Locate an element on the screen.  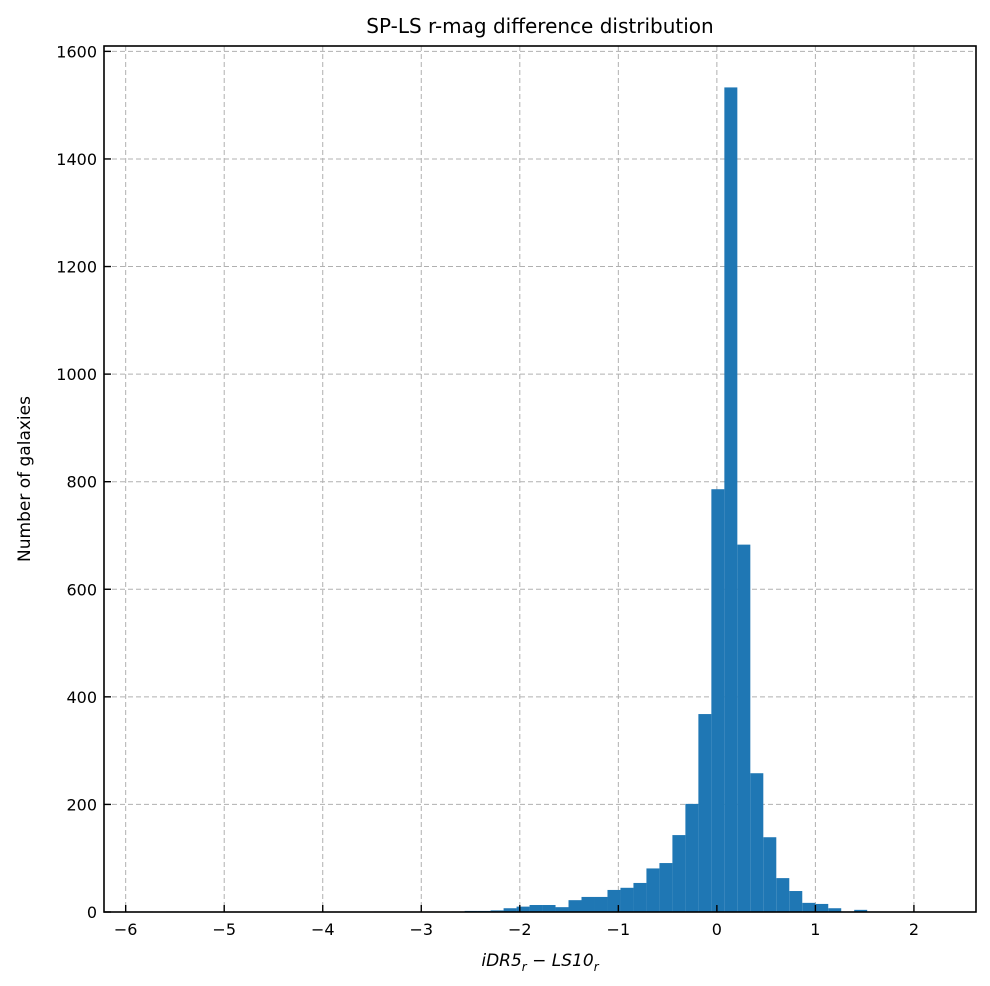
x-tick-label: −1 is located at coordinates (619, 929).